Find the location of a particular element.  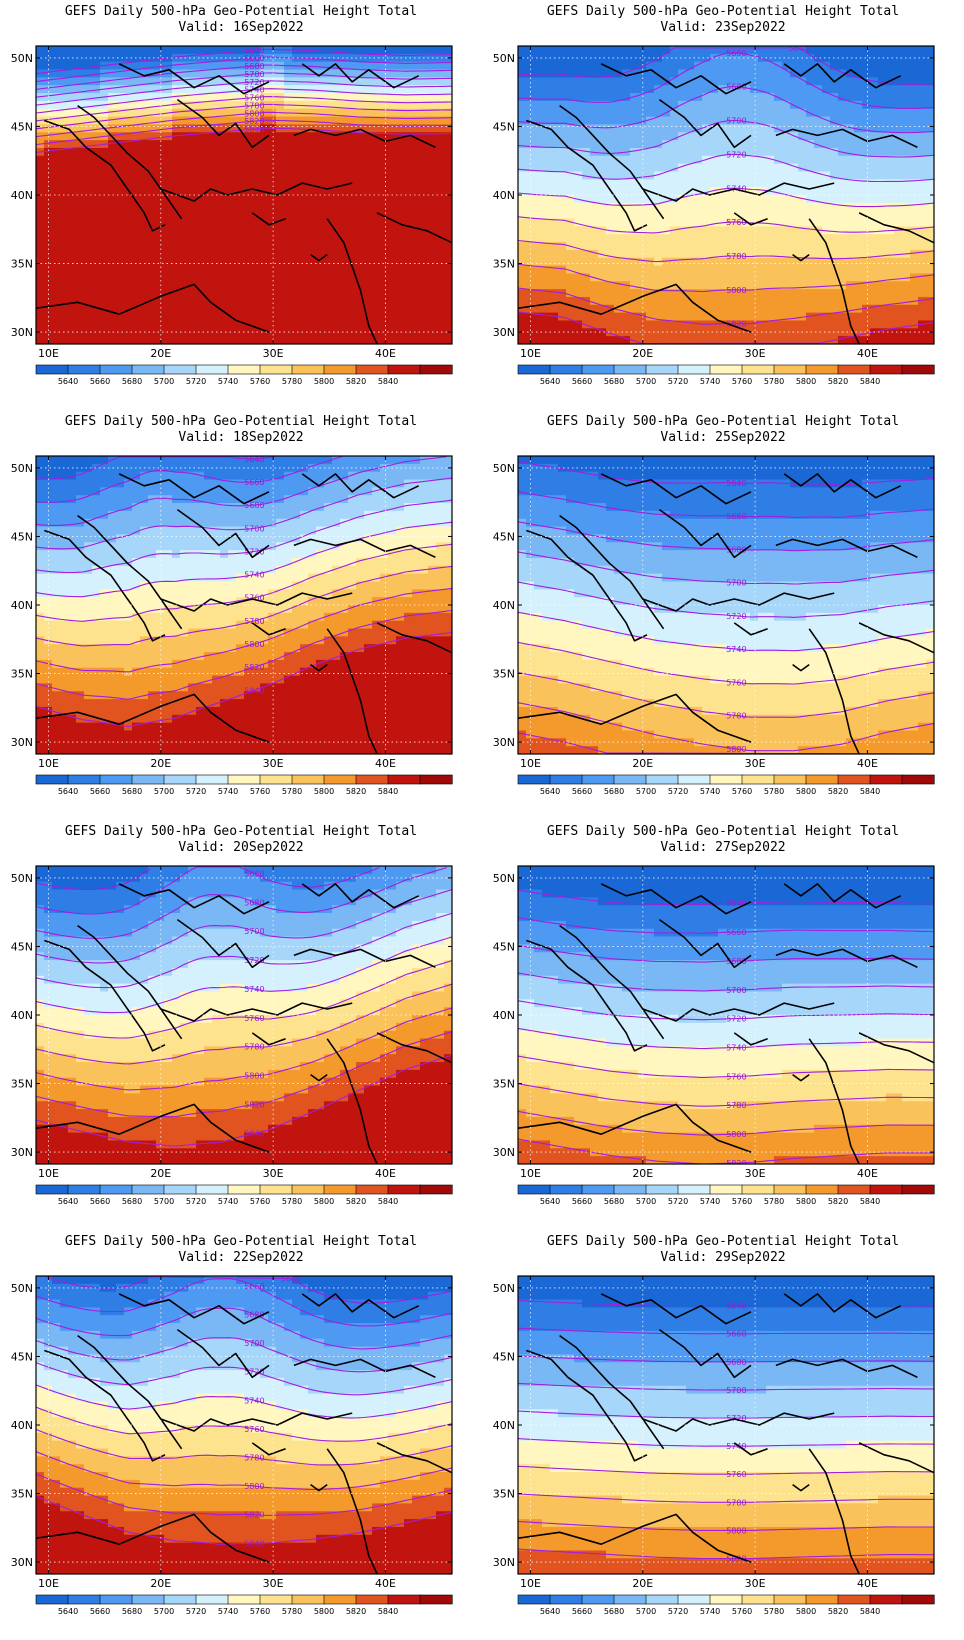

contour-label: 5740 is located at coordinates (736, 1048).